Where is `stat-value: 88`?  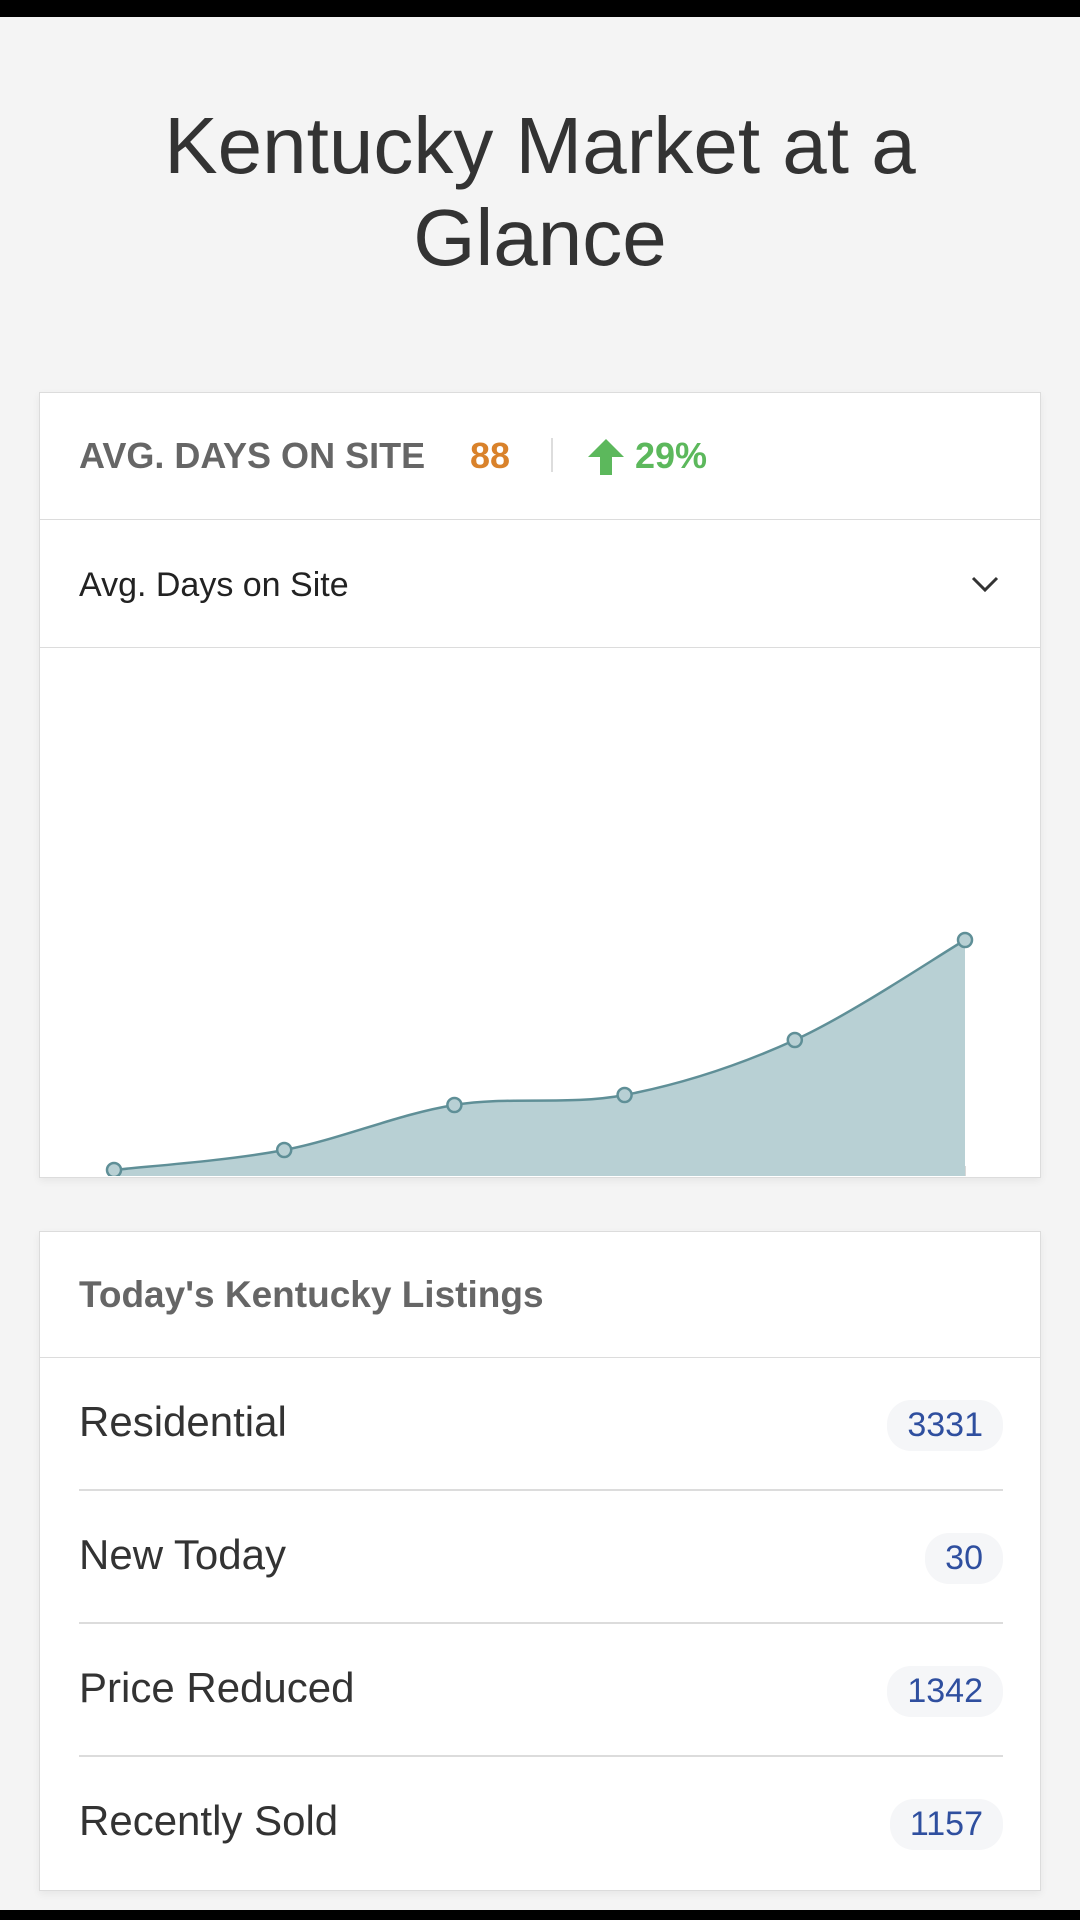 stat-value: 88 is located at coordinates (490, 455).